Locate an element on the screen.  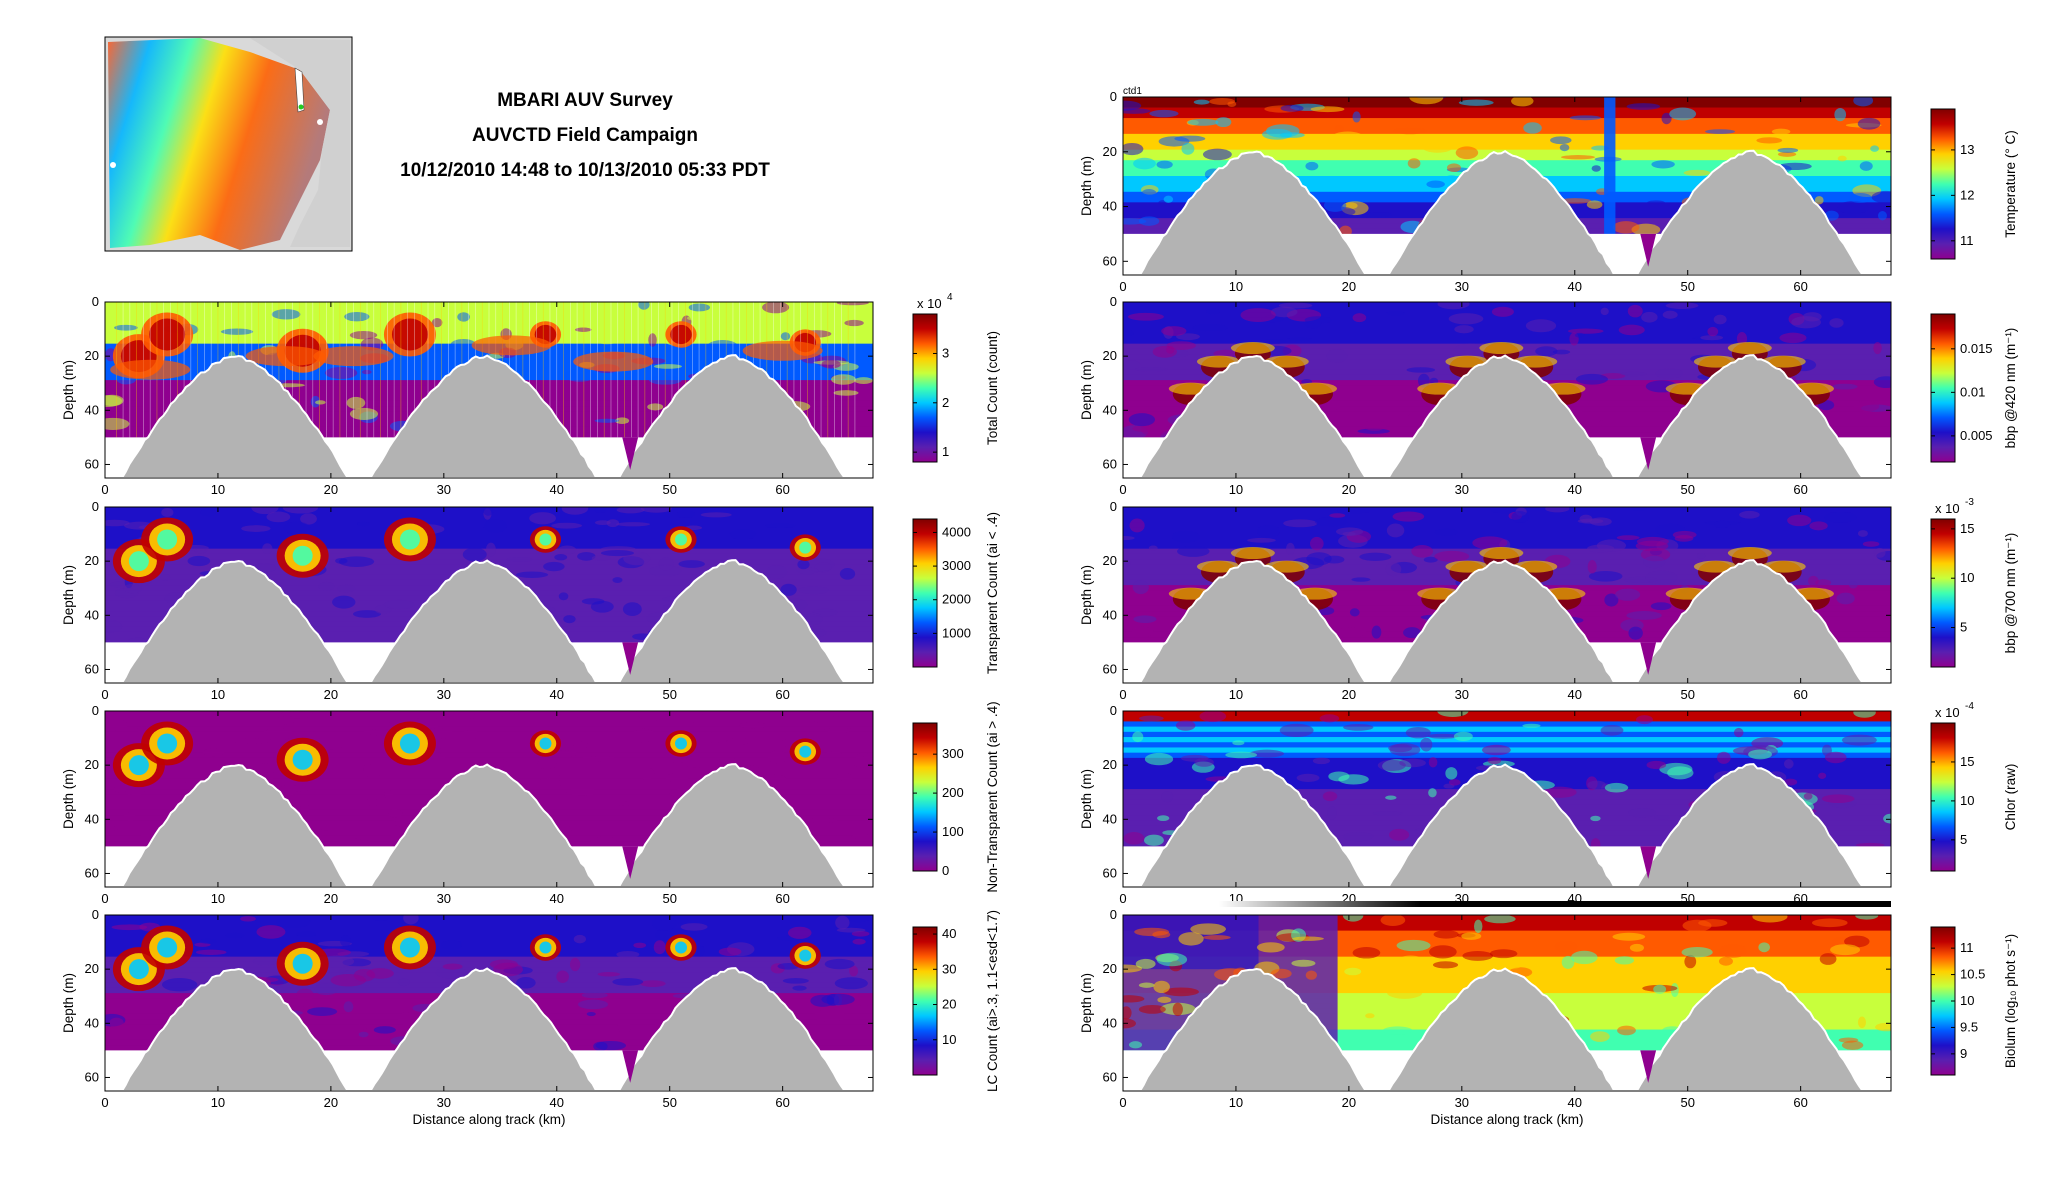
x-axis-label: Distance along track (km) is located at coordinates (488, 1119).